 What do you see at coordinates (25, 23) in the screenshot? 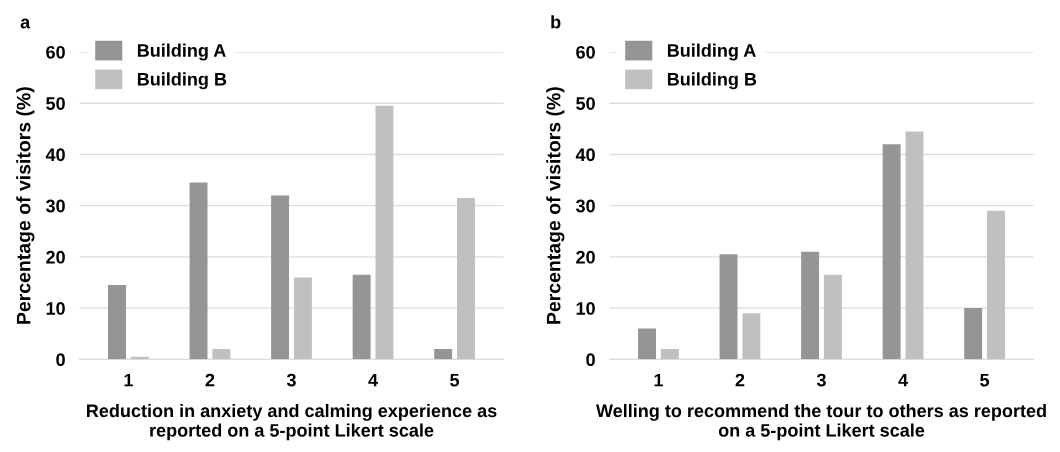
I see `chart-title: a` at bounding box center [25, 23].